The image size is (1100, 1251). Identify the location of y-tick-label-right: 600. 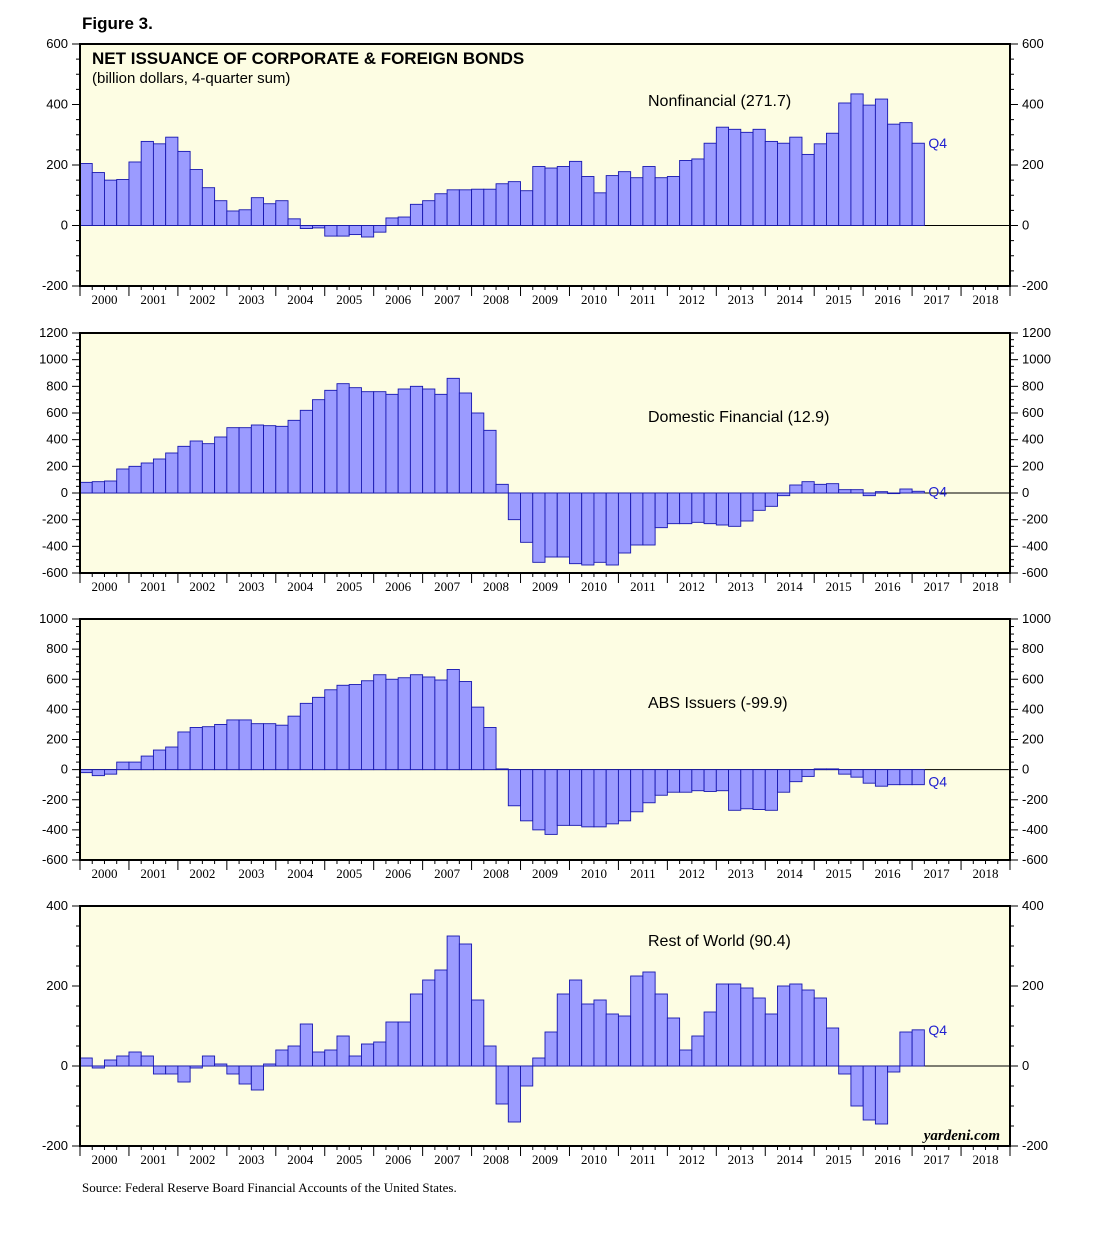
(1033, 678).